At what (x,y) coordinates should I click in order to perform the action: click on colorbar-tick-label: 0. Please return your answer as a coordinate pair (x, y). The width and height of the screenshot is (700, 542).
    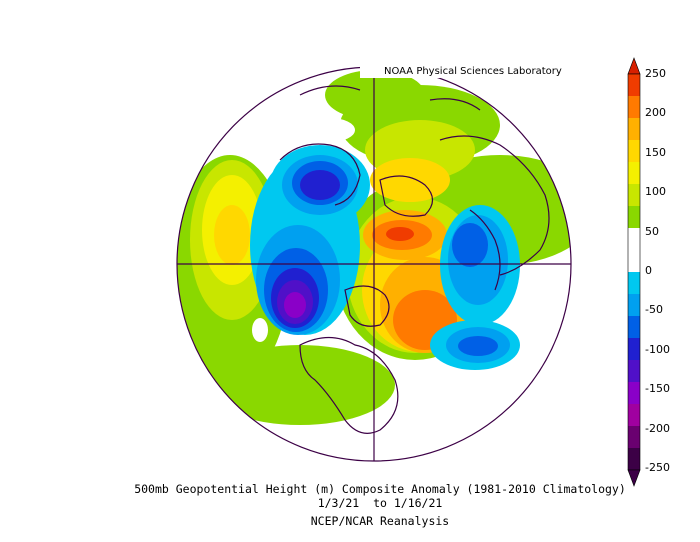
    Looking at the image, I should click on (648, 270).